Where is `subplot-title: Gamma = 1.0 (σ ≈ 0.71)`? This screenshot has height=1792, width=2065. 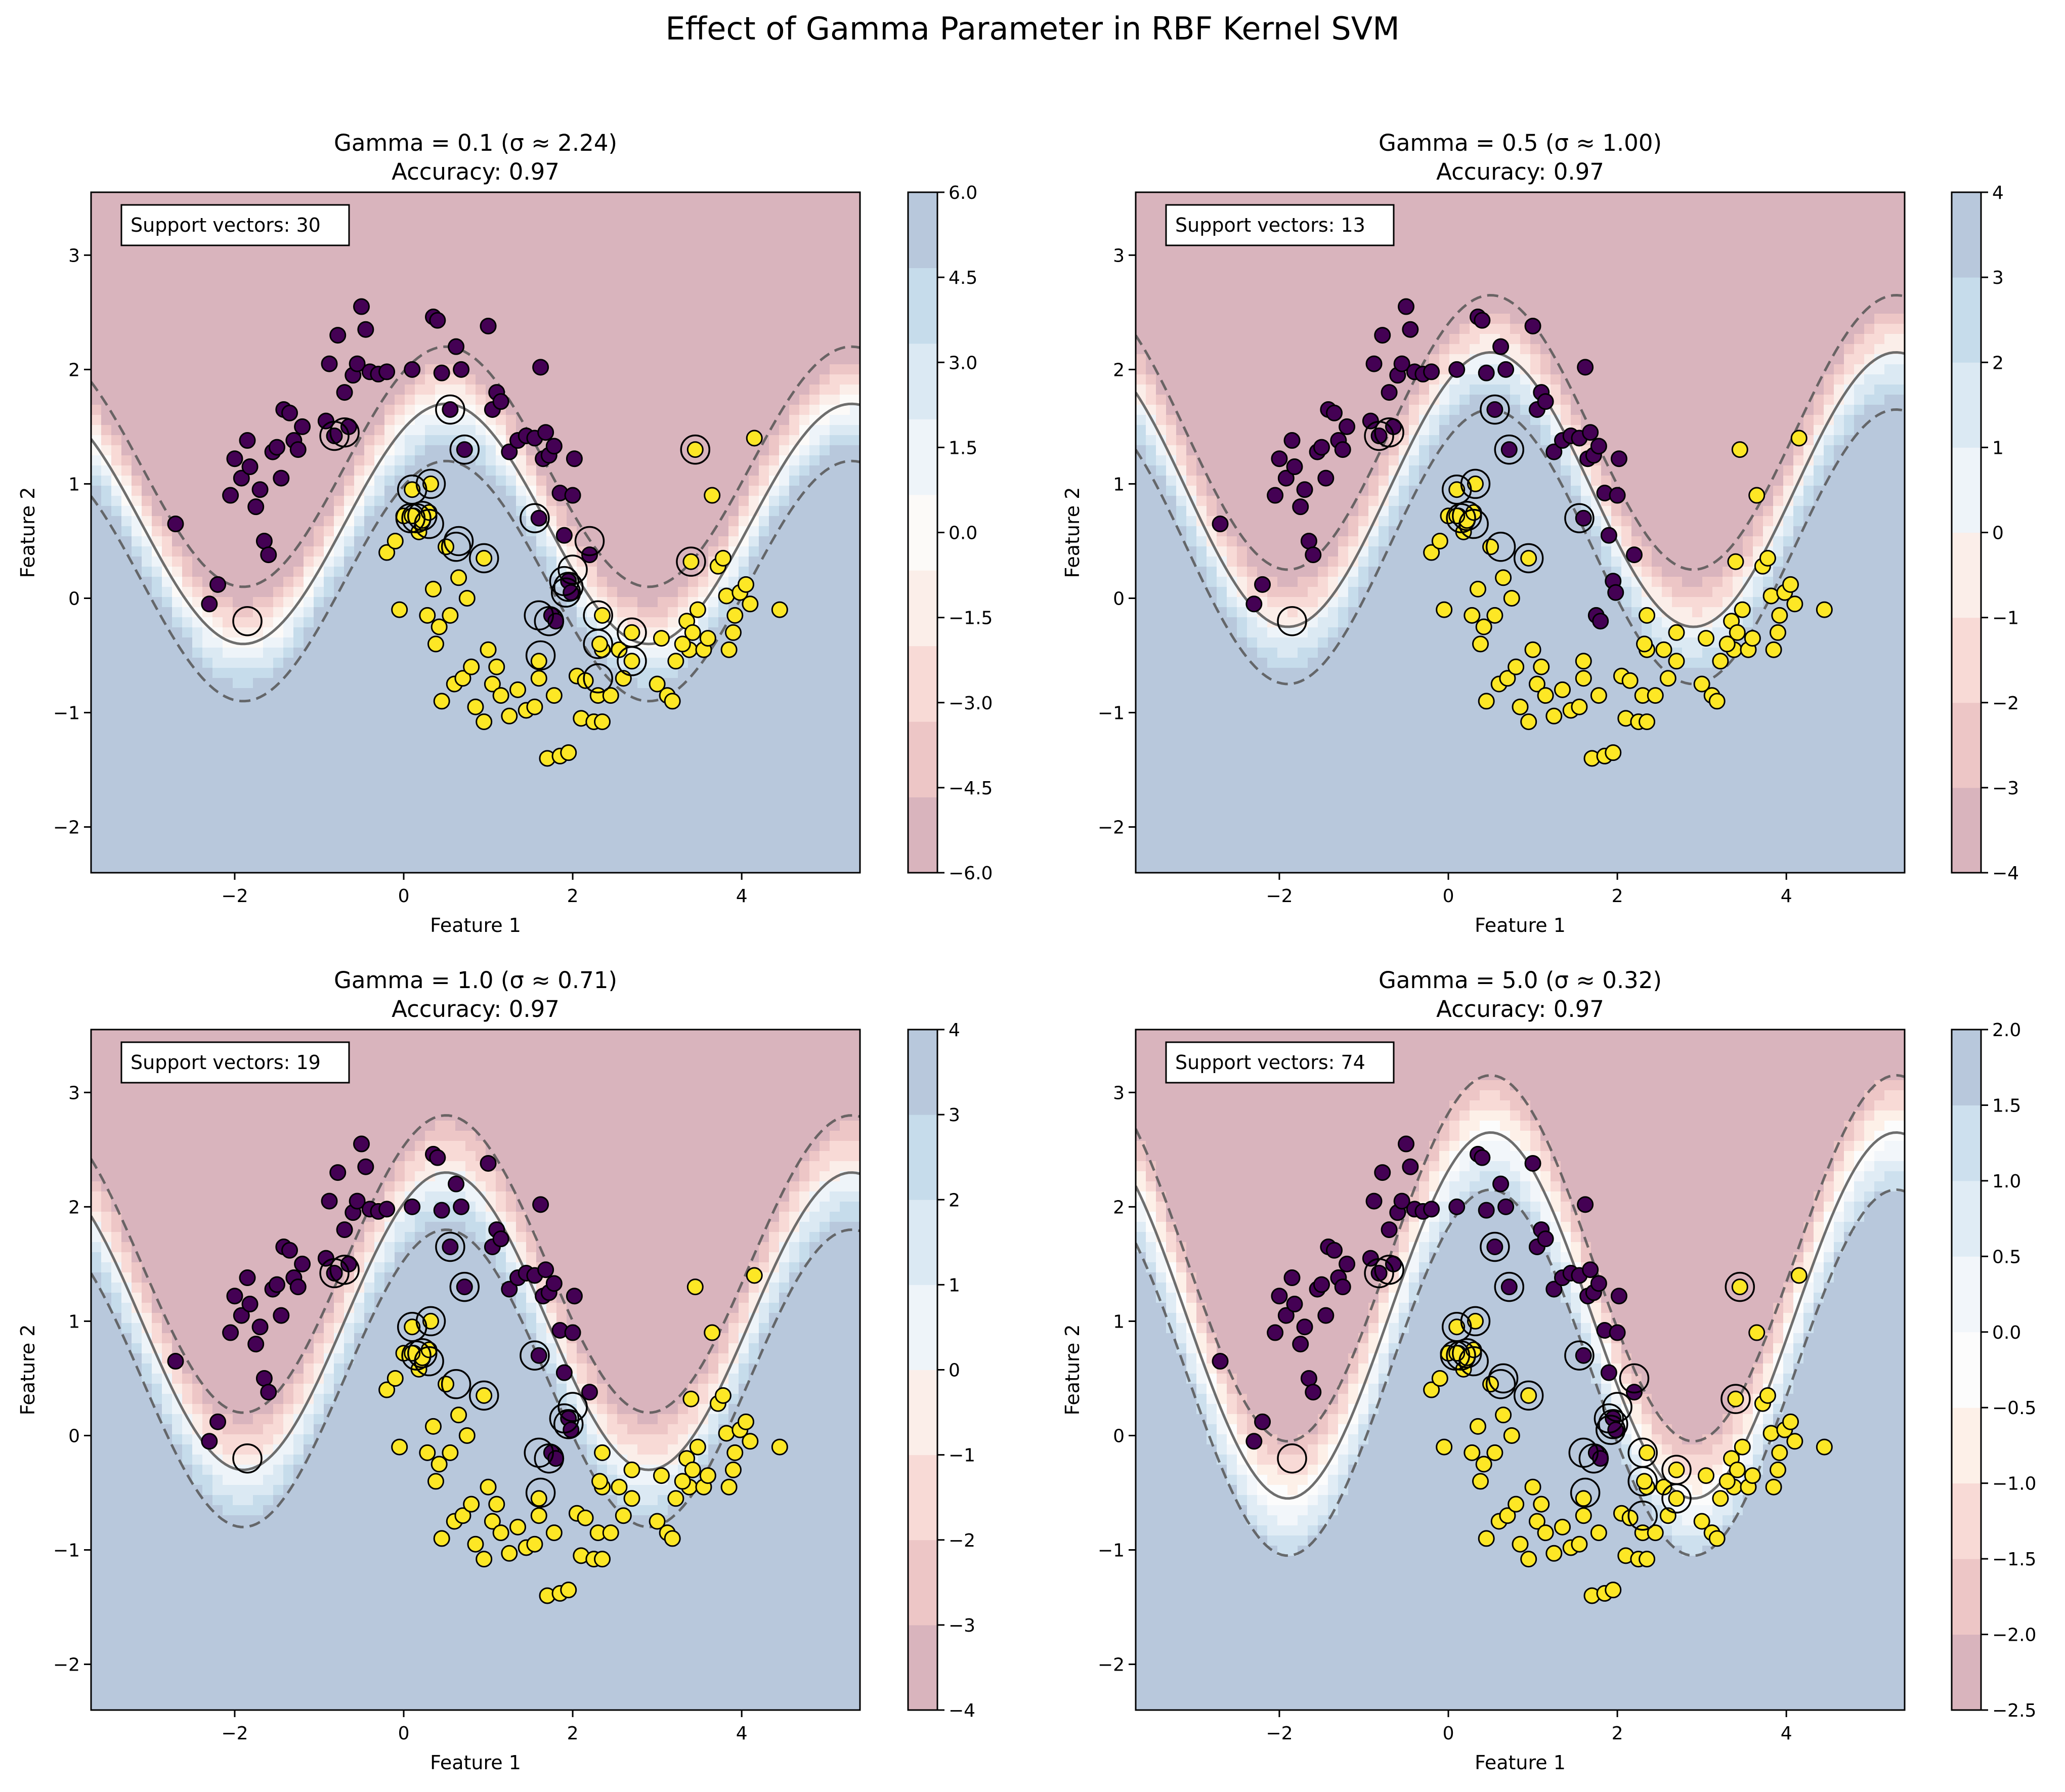
subplot-title: Gamma = 1.0 (σ ≈ 0.71) is located at coordinates (475, 980).